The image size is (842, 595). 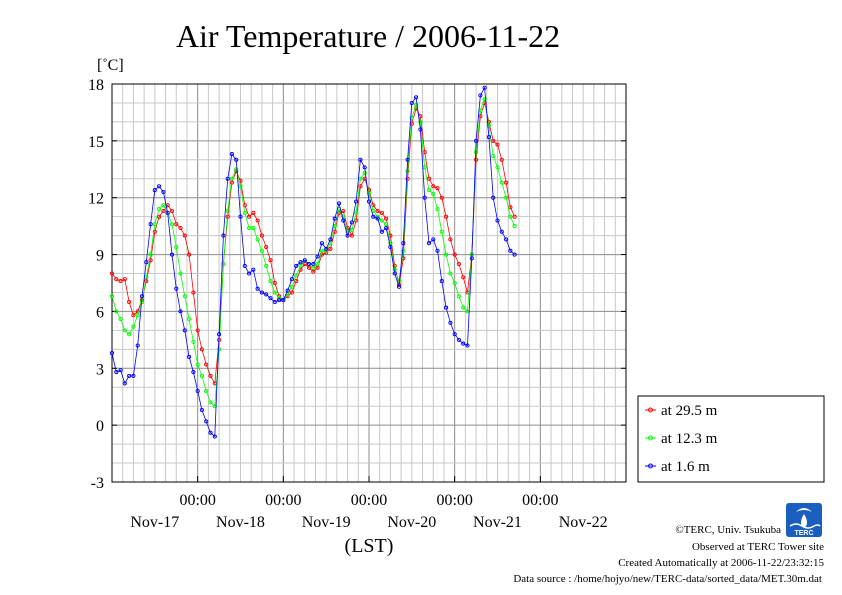 What do you see at coordinates (685, 467) in the screenshot?
I see `legend-label: at 1.6 m` at bounding box center [685, 467].